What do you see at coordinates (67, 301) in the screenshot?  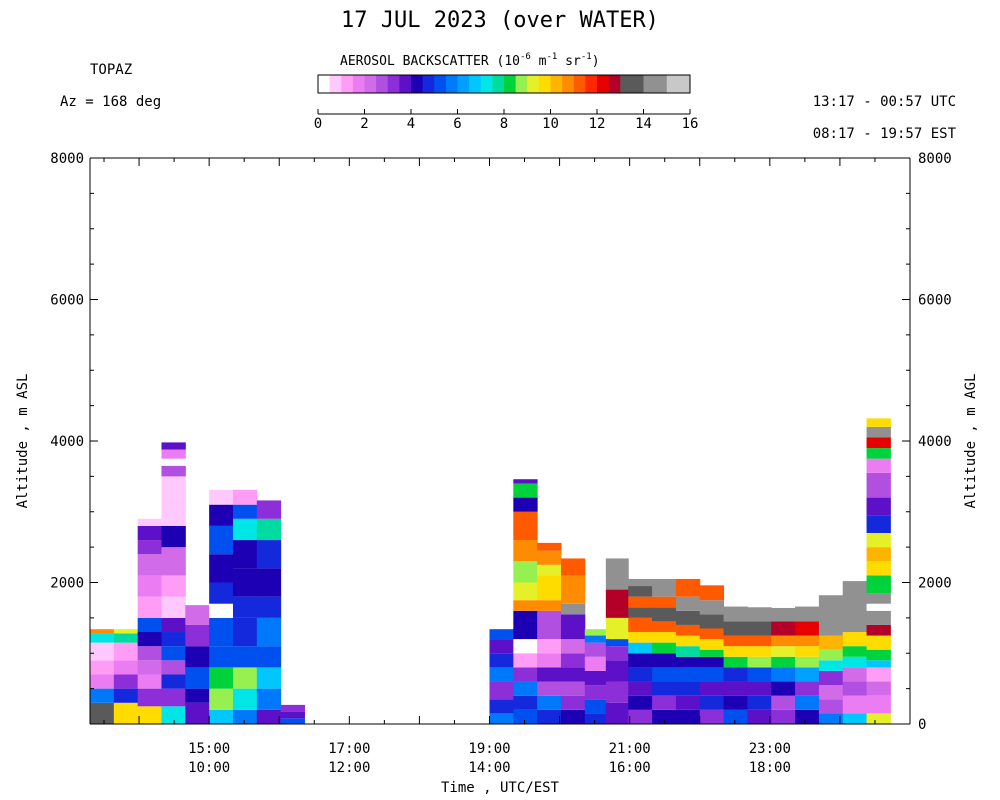 I see `y-tick-label-left: 6000` at bounding box center [67, 301].